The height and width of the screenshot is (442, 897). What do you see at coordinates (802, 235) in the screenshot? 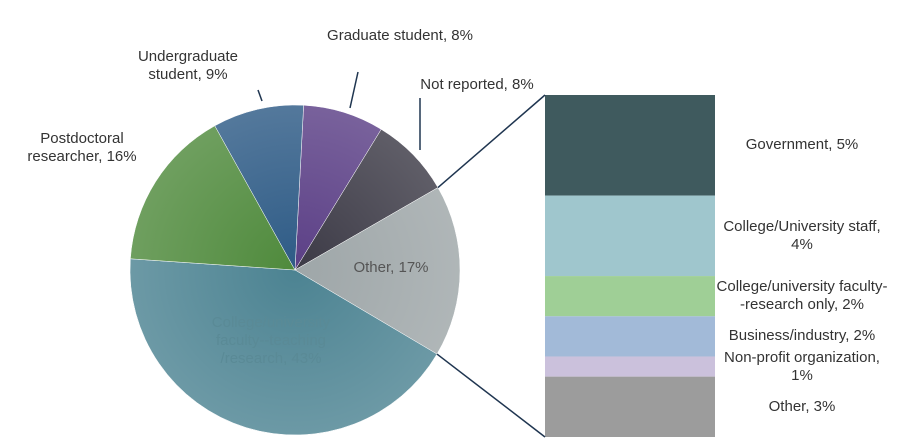
I see `bar-label: College/University staff, 4%` at bounding box center [802, 235].